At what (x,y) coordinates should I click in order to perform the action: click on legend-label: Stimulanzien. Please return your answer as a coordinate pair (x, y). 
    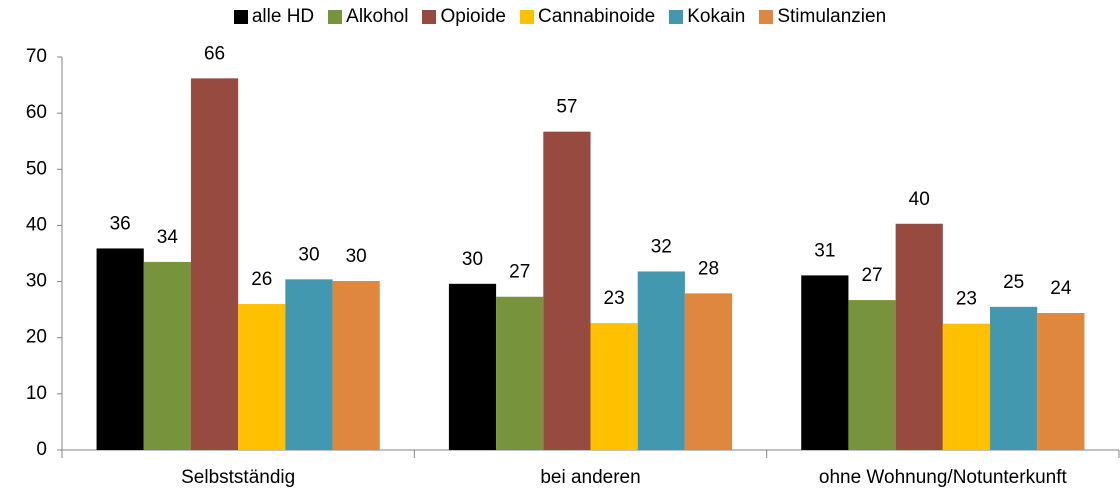
    Looking at the image, I should click on (832, 16).